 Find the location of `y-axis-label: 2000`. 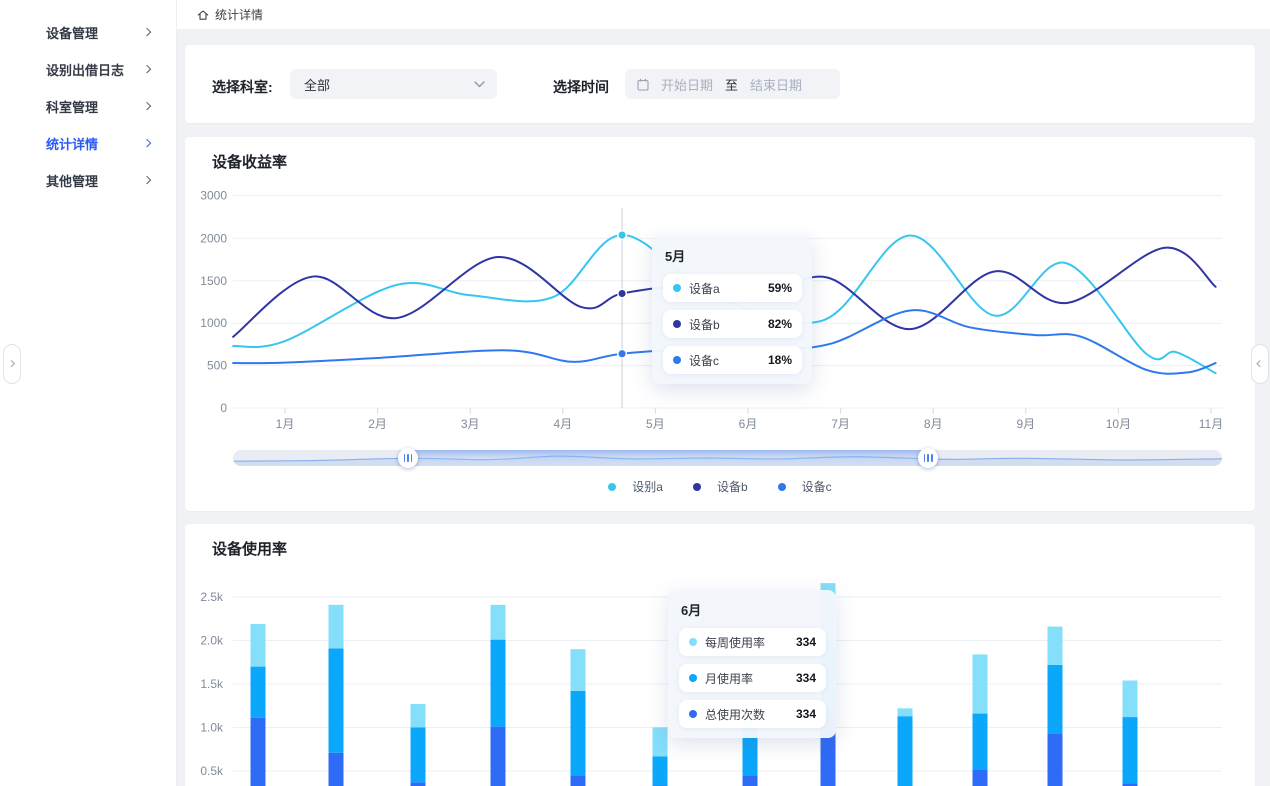

y-axis-label: 2000 is located at coordinates (213, 238).